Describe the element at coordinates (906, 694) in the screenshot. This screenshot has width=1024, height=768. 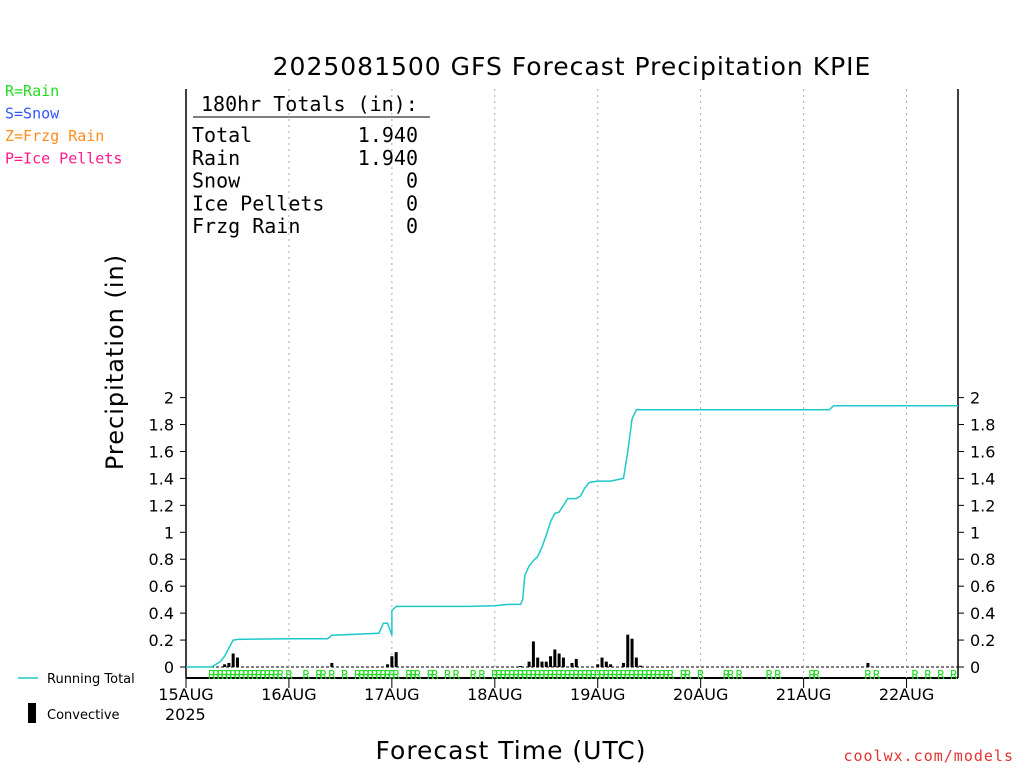
I see `x-tick-label: 22AUG` at that location.